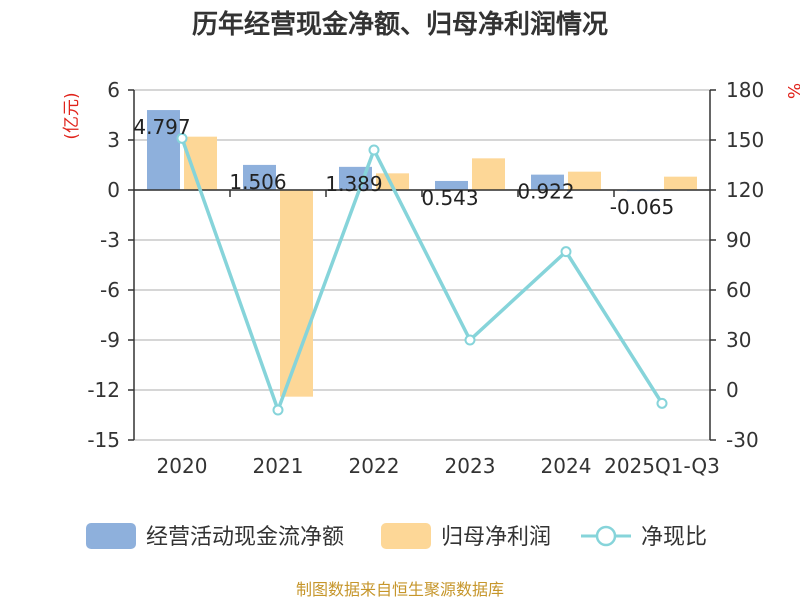  I want to click on left-axis-tick-label: -15, so click(103, 440).